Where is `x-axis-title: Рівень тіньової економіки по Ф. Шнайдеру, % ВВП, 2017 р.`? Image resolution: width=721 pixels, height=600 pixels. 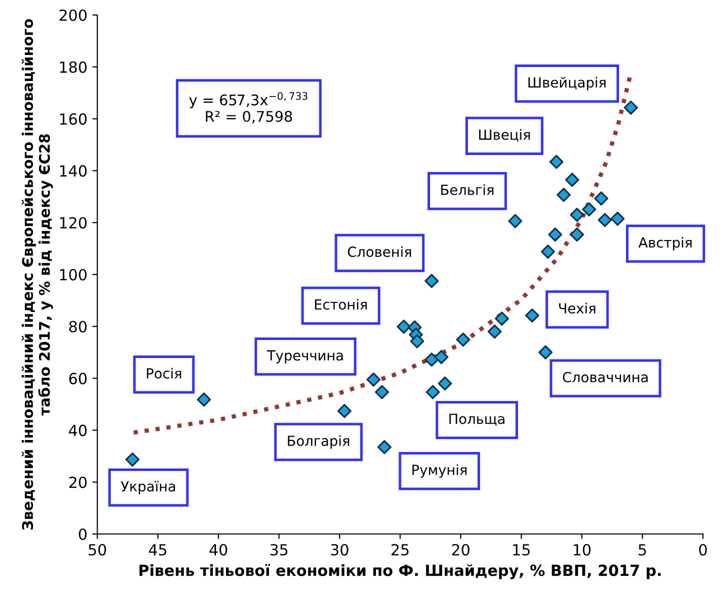
x-axis-title: Рівень тіньової економіки по Ф. Шнайдеру, % ВВП, 2017 р. is located at coordinates (400, 572).